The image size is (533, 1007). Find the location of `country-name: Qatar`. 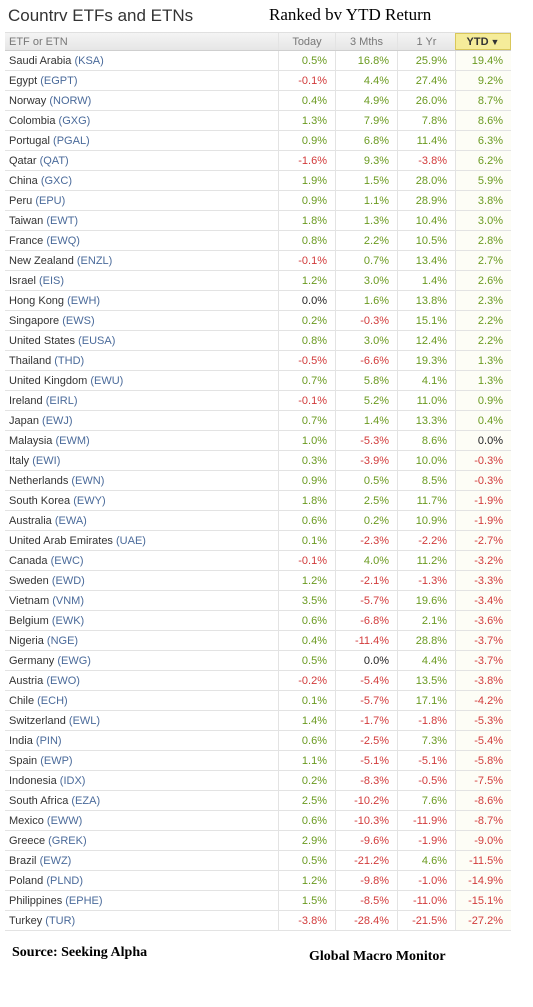

country-name: Qatar is located at coordinates (23, 160).